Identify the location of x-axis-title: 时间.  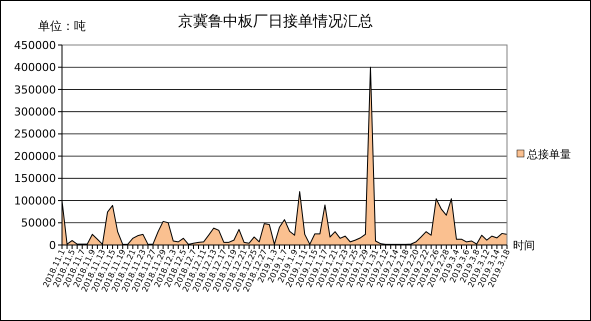
(524, 245).